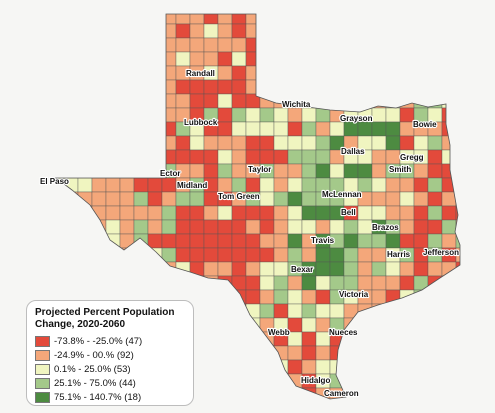 This screenshot has width=495, height=413. What do you see at coordinates (259, 169) in the screenshot?
I see `county-label-taylor: Taylor` at bounding box center [259, 169].